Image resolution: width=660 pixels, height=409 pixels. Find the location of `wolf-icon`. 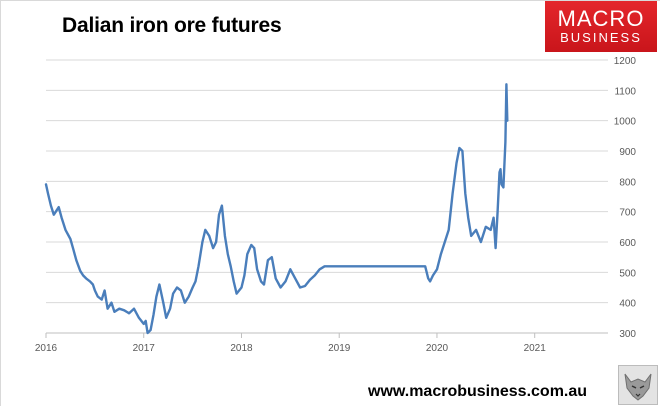

wolf-icon is located at coordinates (638, 387).